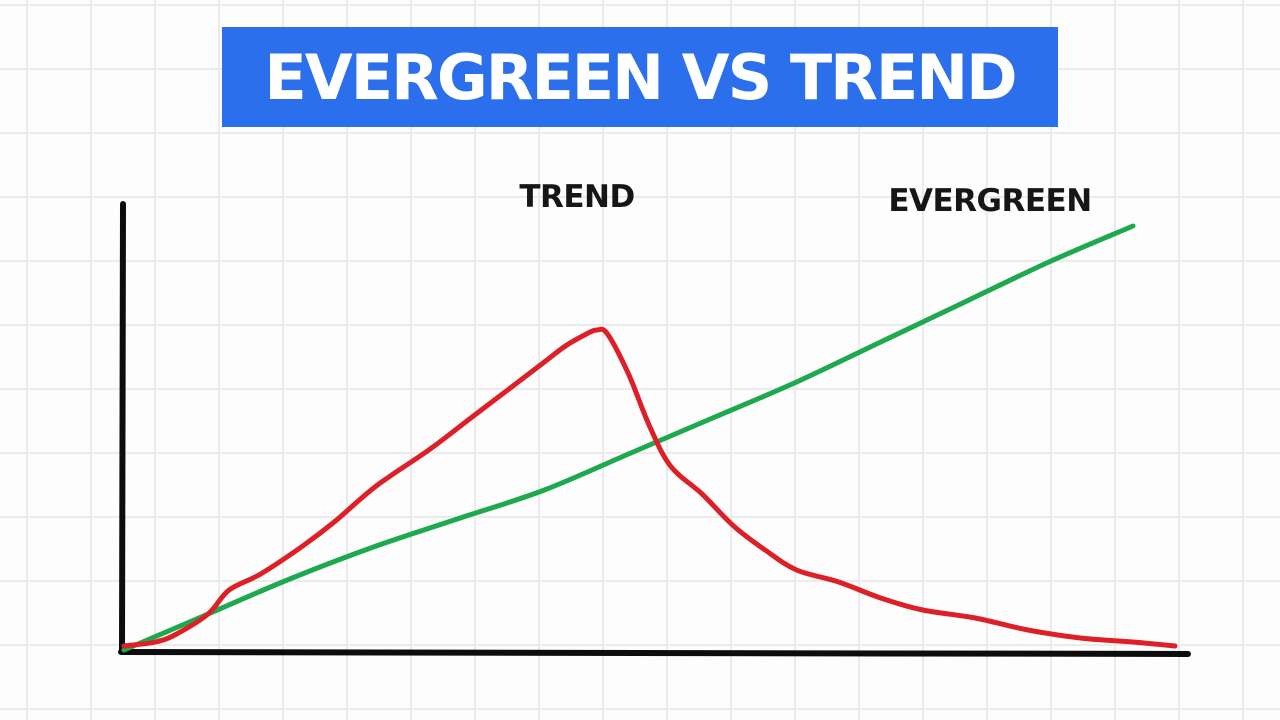 The image size is (1280, 720). I want to click on series-label-evergreen: EVERGREEN, so click(989, 201).